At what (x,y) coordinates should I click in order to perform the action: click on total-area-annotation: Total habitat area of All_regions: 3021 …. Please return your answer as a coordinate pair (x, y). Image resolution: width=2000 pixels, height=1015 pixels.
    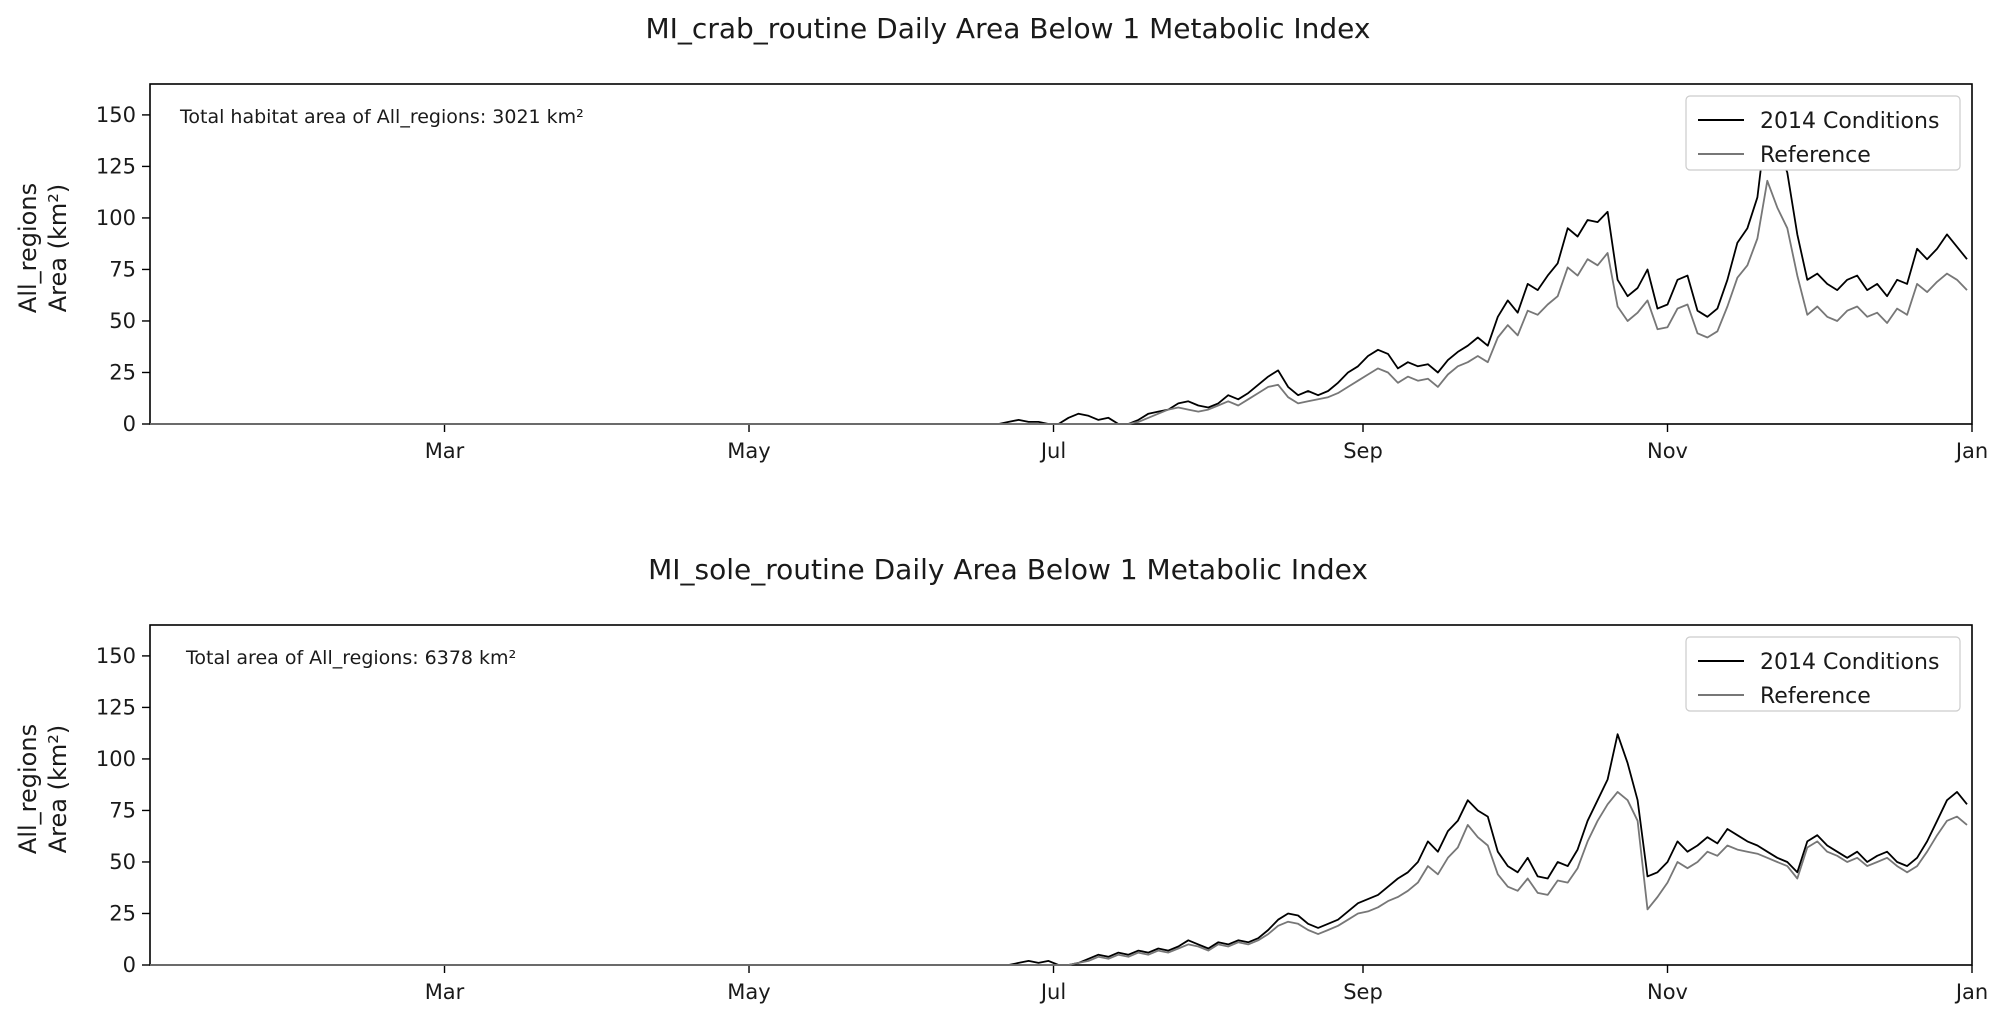
    Looking at the image, I should click on (381, 117).